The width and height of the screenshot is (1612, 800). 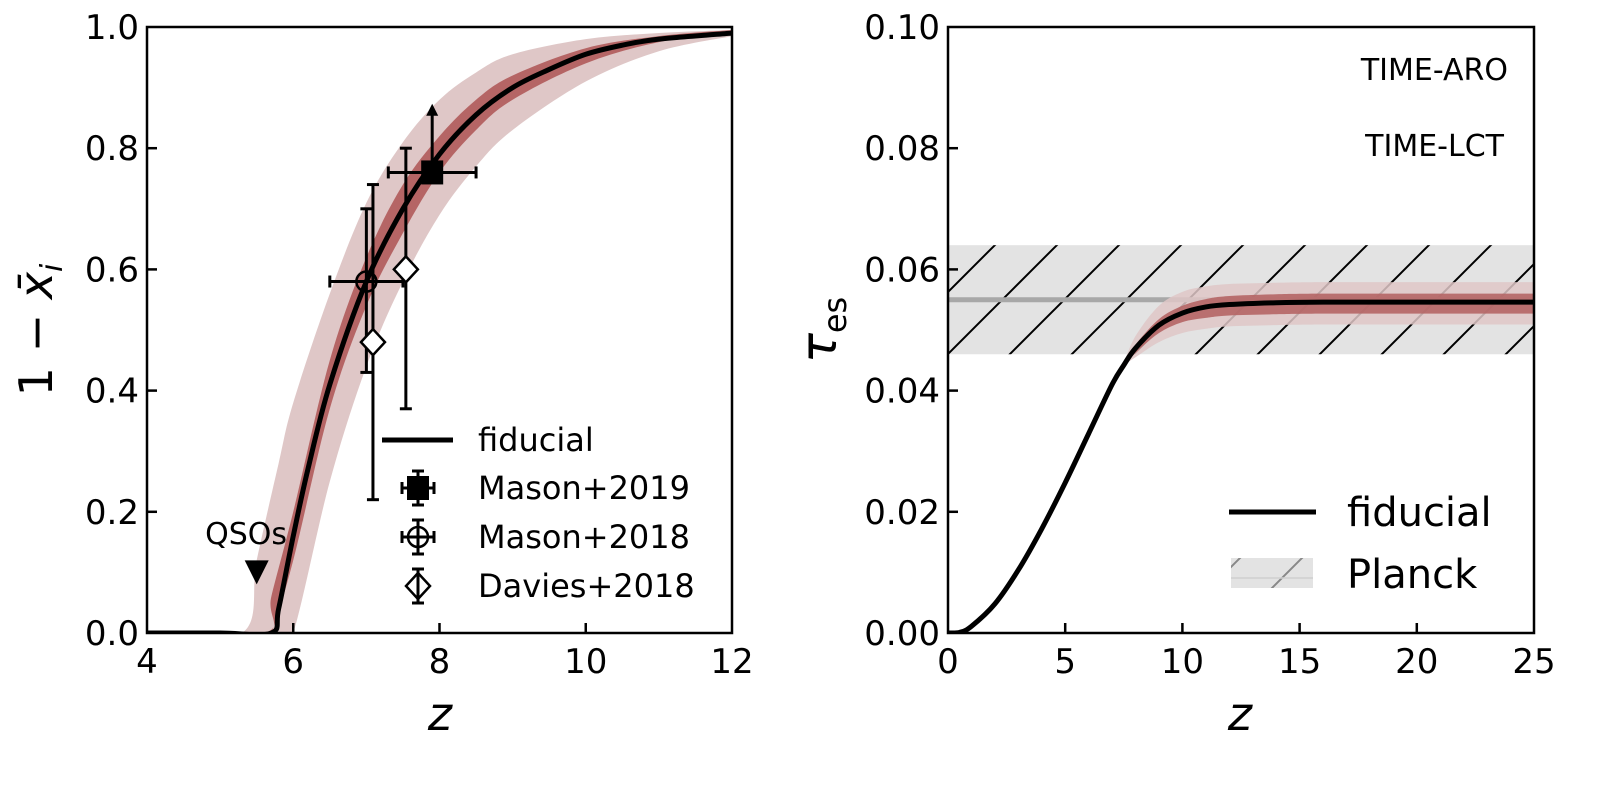 I want to click on left-ylabel-sub: i, so click(x=52, y=267).